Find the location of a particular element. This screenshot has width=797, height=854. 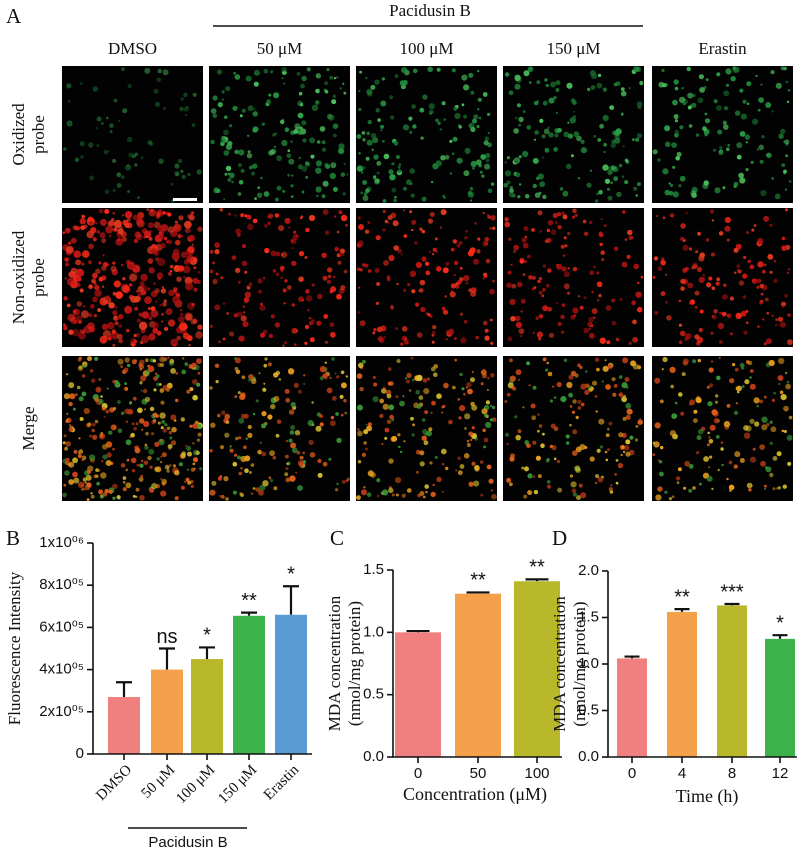

panel-label: A is located at coordinates (14, 16).